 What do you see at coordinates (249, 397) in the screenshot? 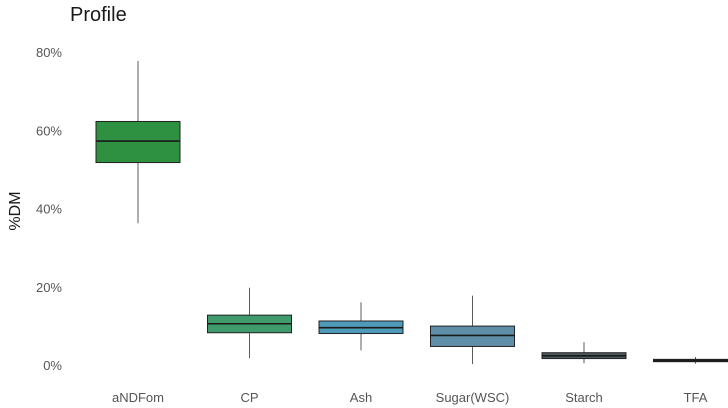
I see `x-tick-label: CP` at bounding box center [249, 397].